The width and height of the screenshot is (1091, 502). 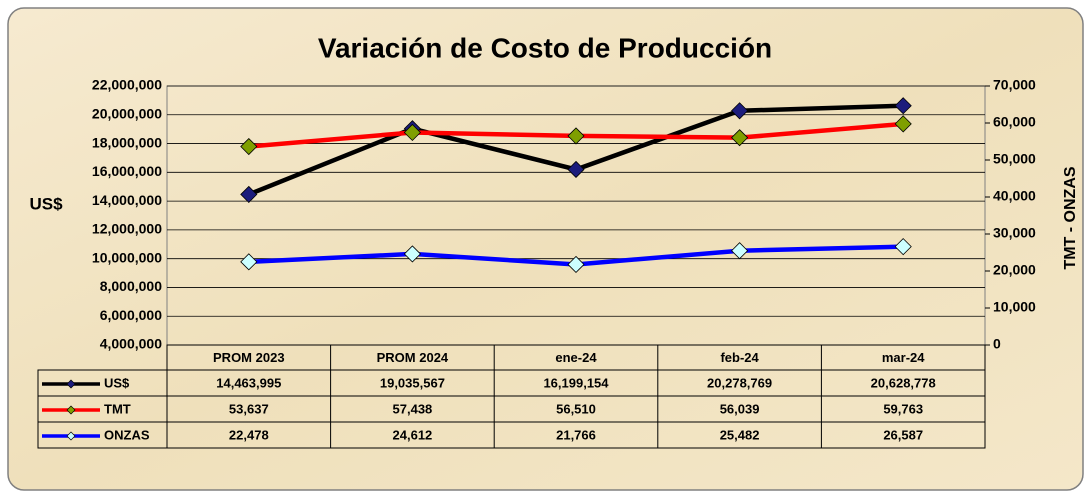 What do you see at coordinates (903, 357) in the screenshot?
I see `x-tick-label: mar-24` at bounding box center [903, 357].